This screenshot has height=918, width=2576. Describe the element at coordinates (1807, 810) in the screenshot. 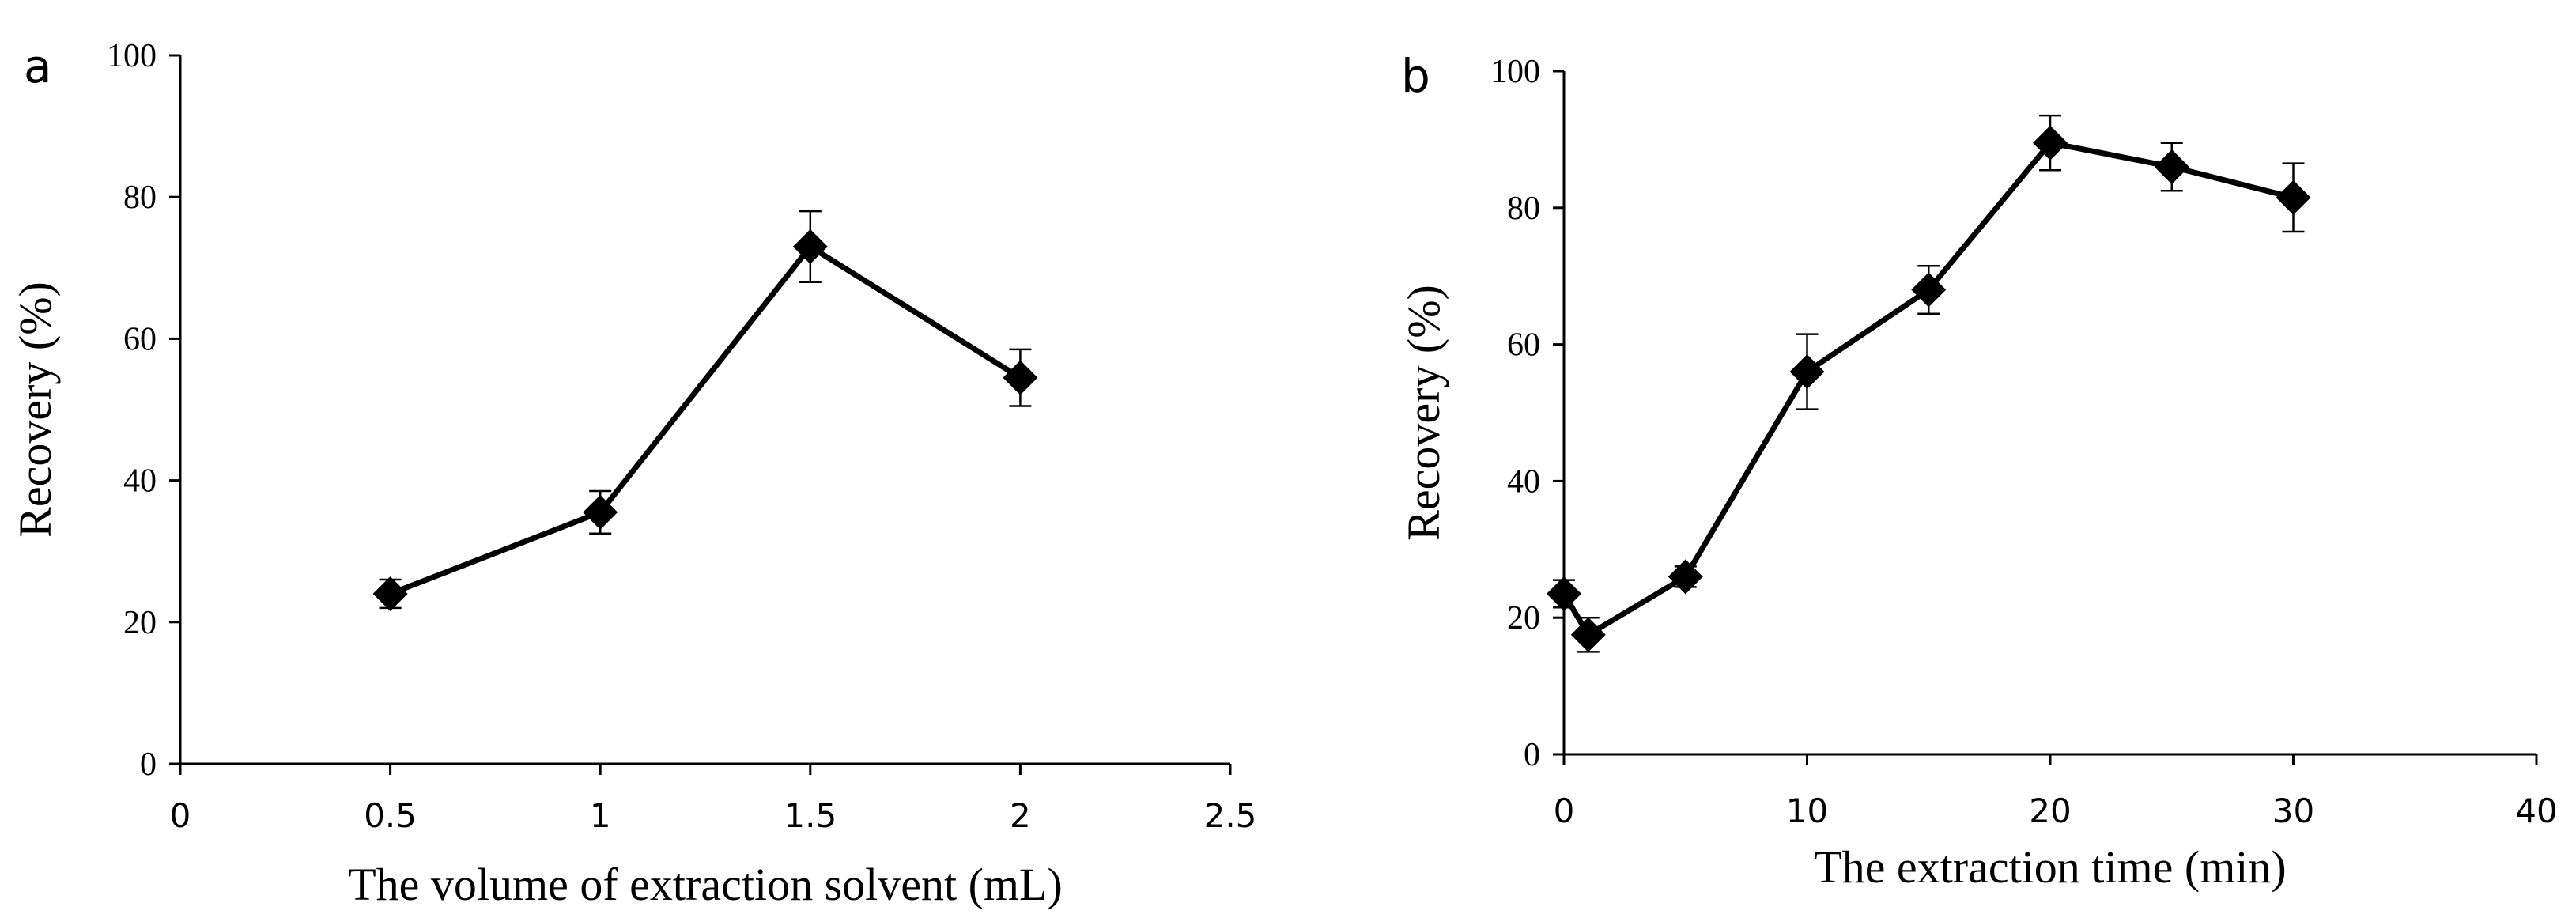

I see `x-tick-label: 10` at that location.